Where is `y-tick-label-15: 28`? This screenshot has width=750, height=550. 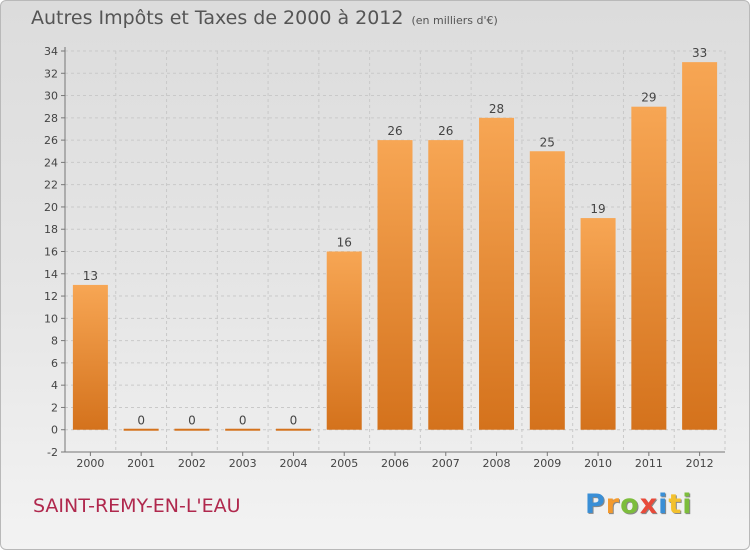
y-tick-label-15: 28 is located at coordinates (51, 118).